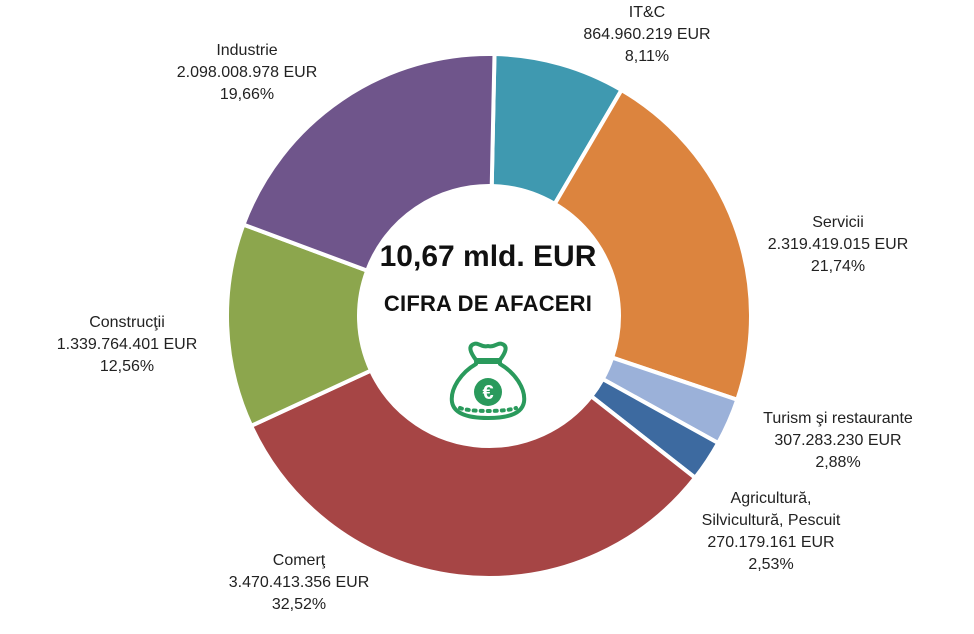  Describe the element at coordinates (771, 520) in the screenshot. I see `slice-label-agricultura-name-2: Silvicultură, Pescuit` at that location.